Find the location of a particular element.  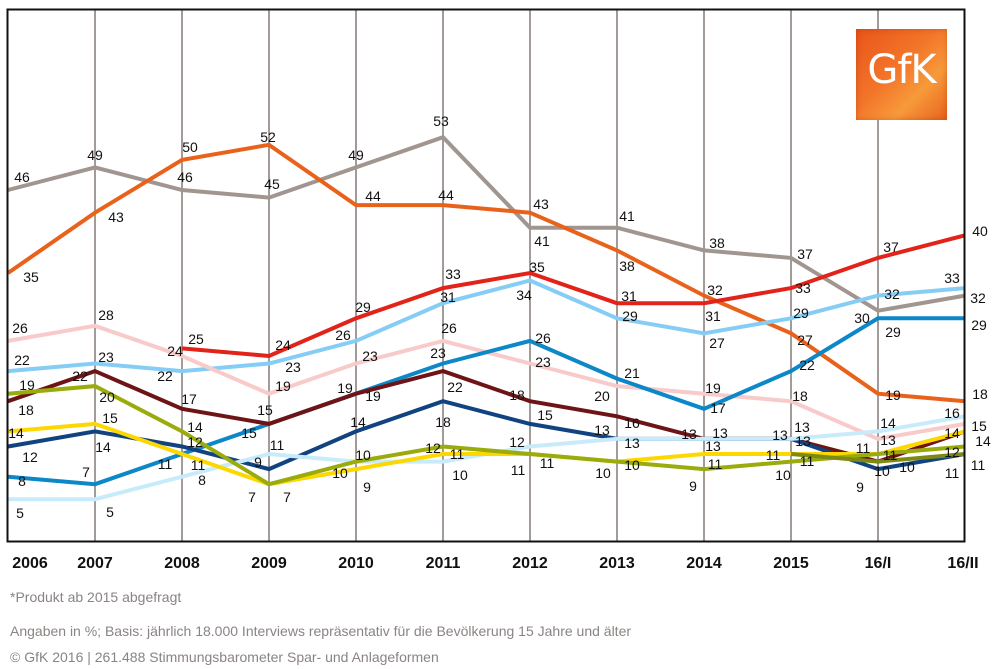

data-label-navy: 18 is located at coordinates (443, 422).